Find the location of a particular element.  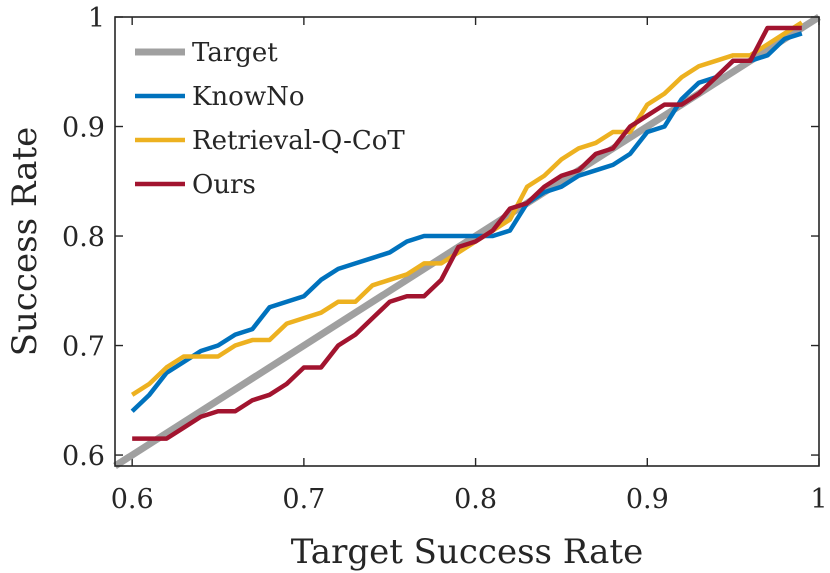

legend: Target KnowNo Retrieval-Q-CoT Ours is located at coordinates (270, 119).